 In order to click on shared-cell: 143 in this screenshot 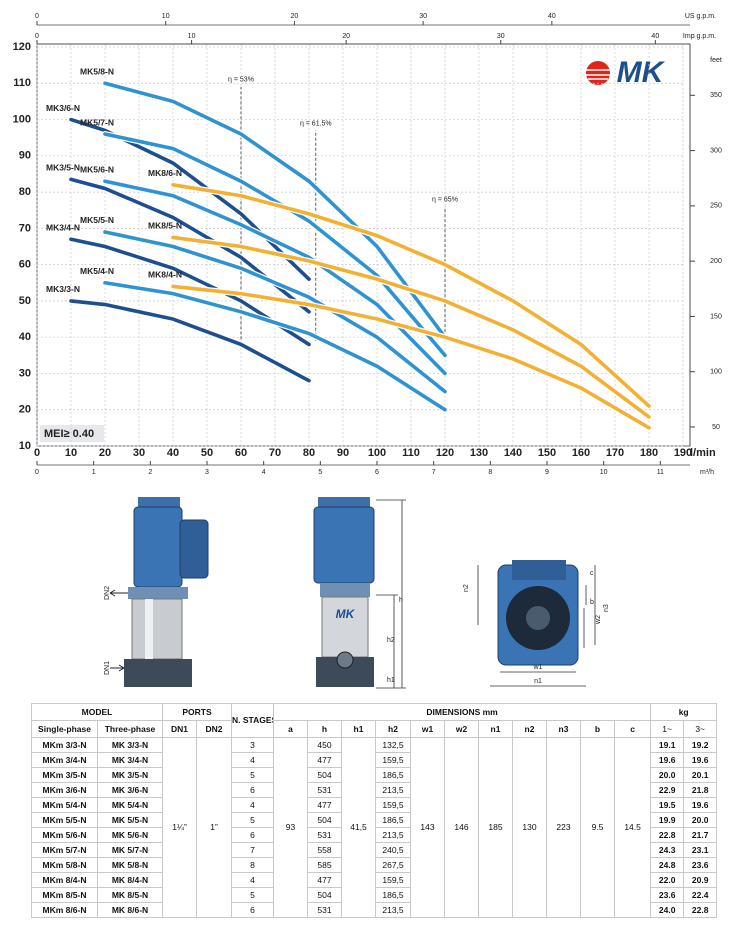, I will do `click(428, 827)`.